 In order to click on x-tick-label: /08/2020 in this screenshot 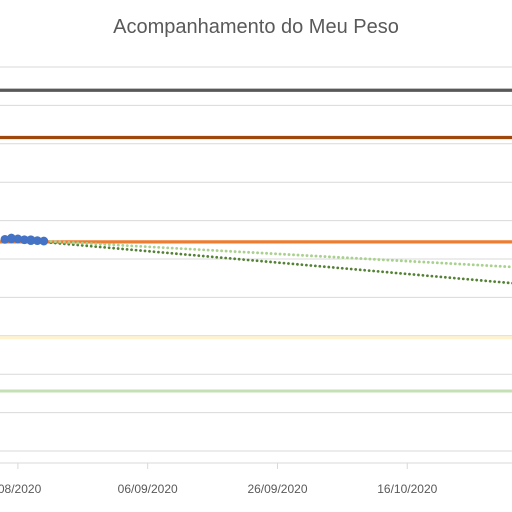, I will do `click(21, 489)`.